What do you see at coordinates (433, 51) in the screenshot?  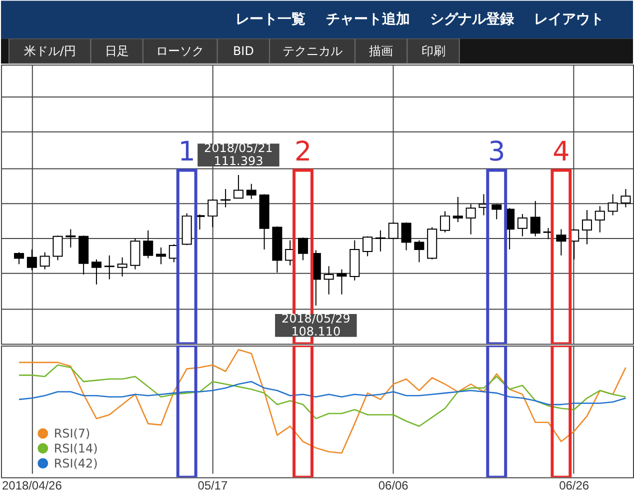 I see `text: 印刷` at bounding box center [433, 51].